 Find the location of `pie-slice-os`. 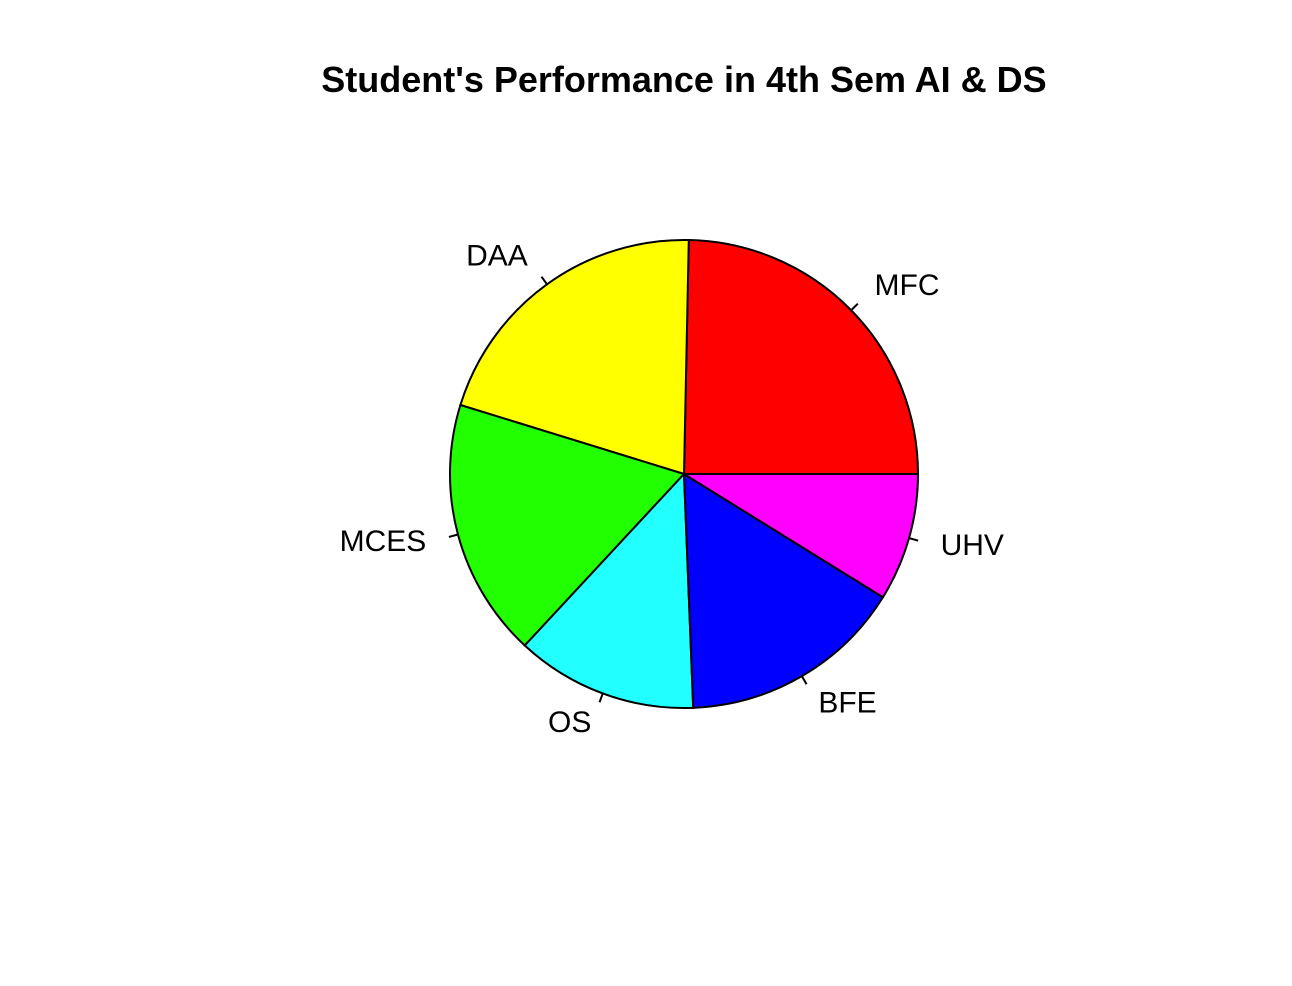

pie-slice-os is located at coordinates (609, 590).